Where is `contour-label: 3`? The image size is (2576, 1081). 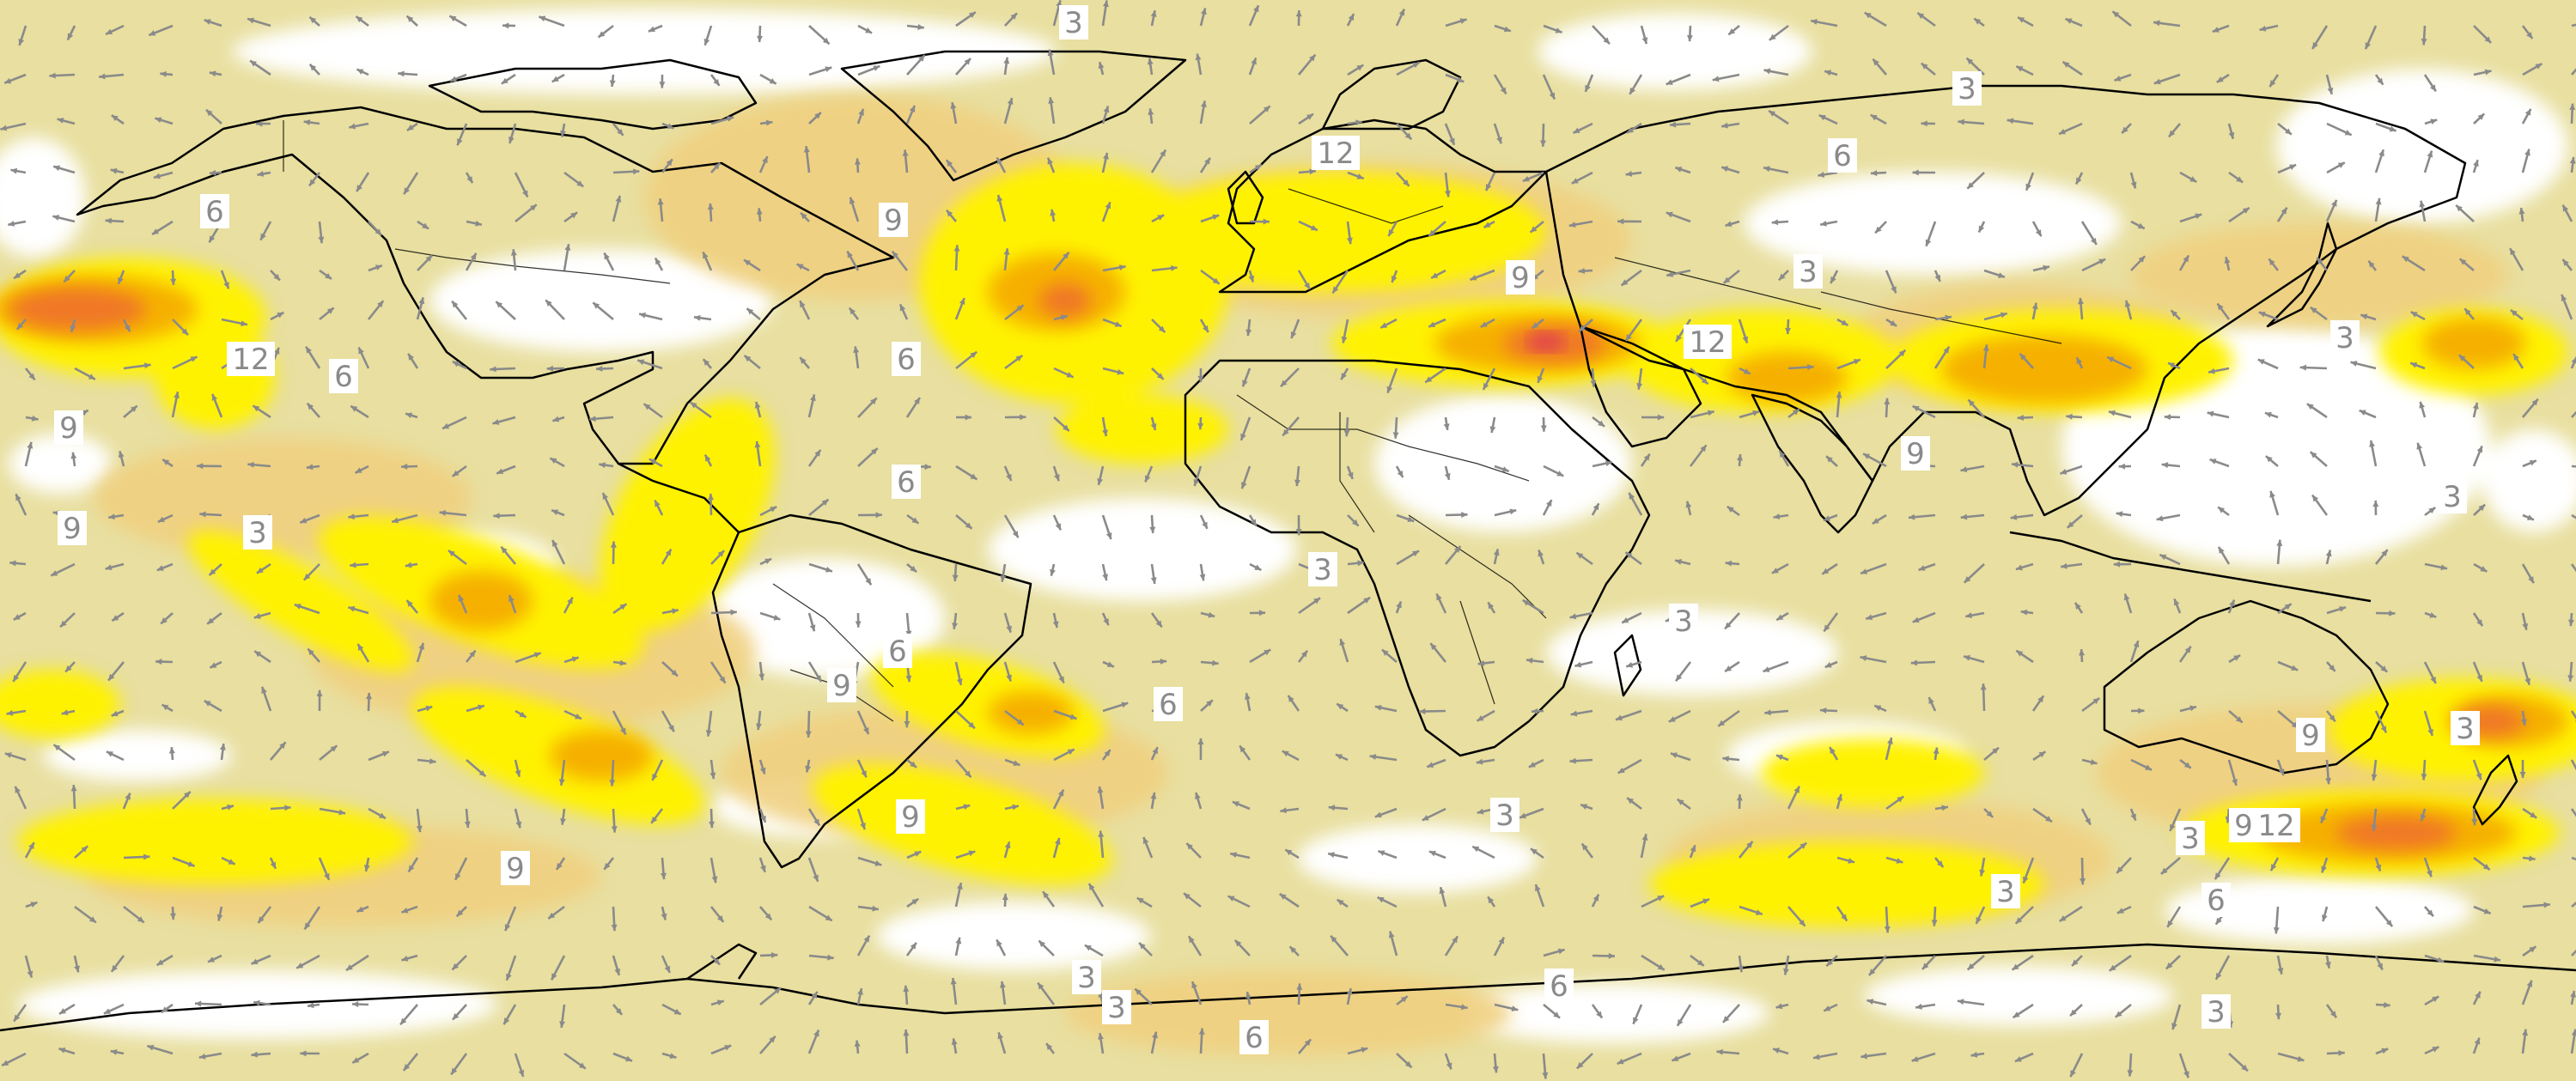
contour-label: 3 is located at coordinates (1116, 1008).